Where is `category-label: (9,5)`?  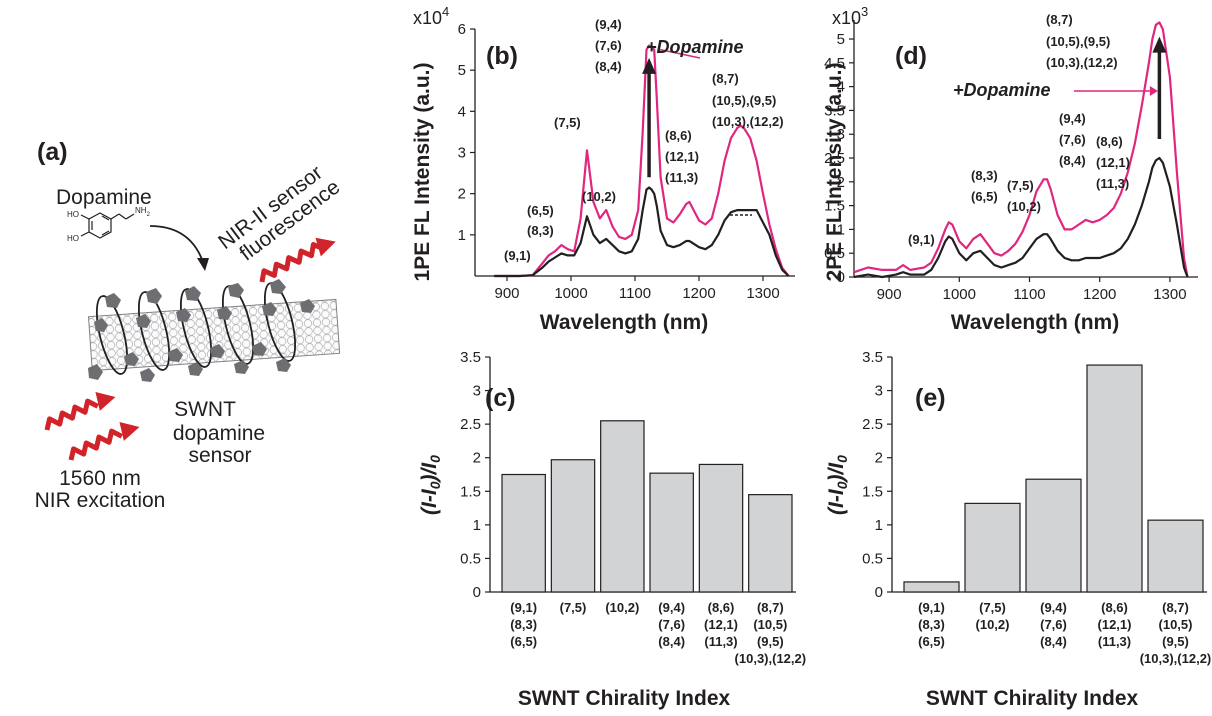
category-label: (9,5) is located at coordinates (1175, 641).